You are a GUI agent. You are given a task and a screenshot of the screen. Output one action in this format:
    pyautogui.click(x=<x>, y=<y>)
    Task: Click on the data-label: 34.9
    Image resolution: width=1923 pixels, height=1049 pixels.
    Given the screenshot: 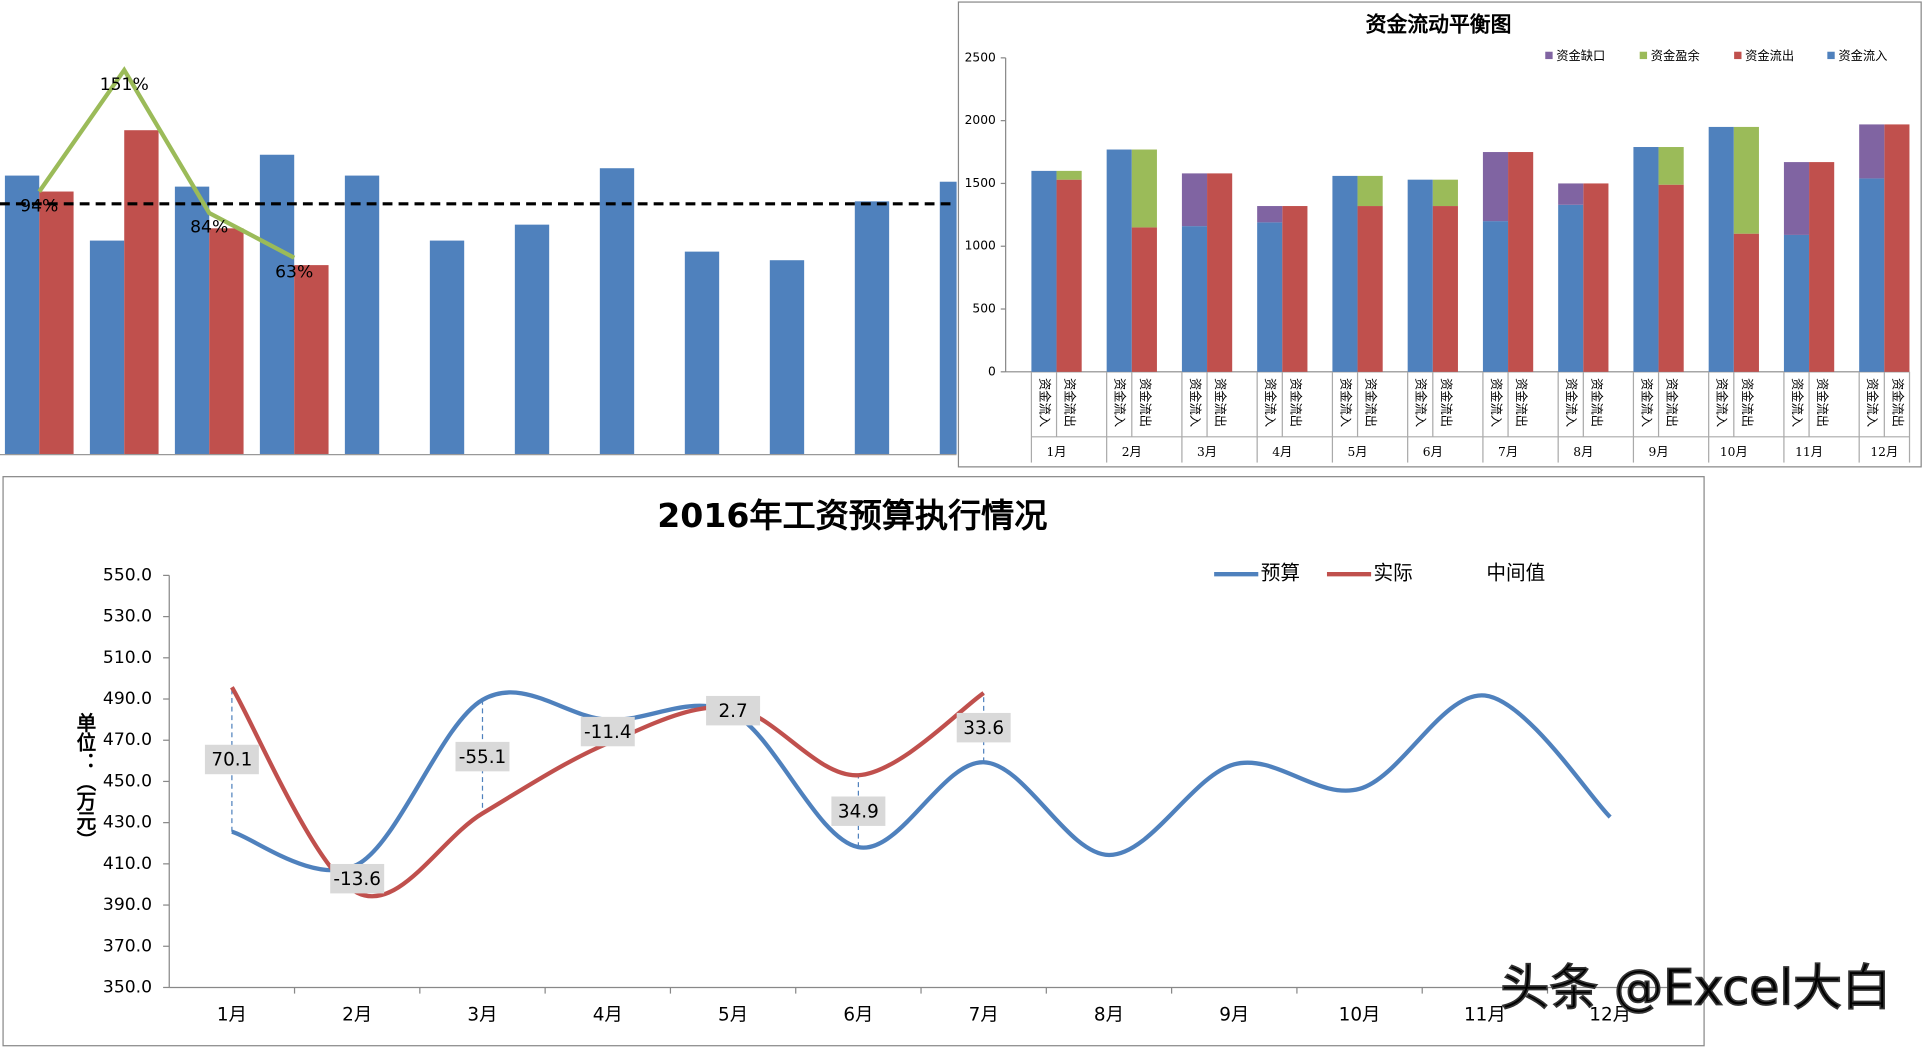 What is the action you would take?
    pyautogui.click(x=858, y=811)
    